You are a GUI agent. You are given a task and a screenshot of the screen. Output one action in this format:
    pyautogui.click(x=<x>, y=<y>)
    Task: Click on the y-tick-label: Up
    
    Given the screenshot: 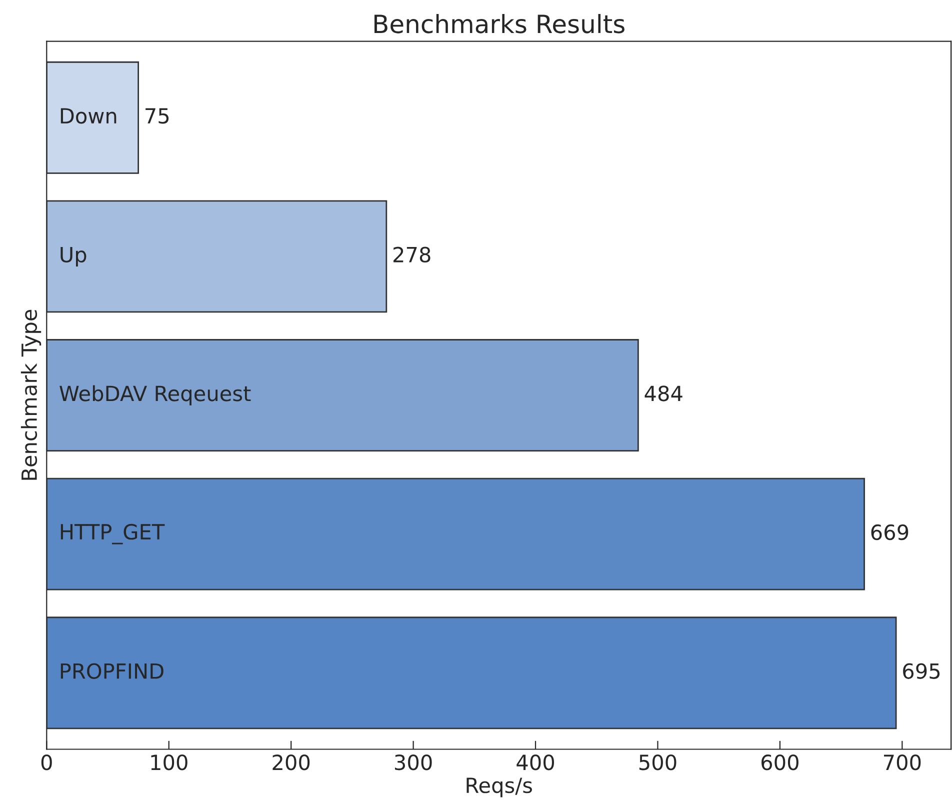 What is the action you would take?
    pyautogui.click(x=73, y=257)
    